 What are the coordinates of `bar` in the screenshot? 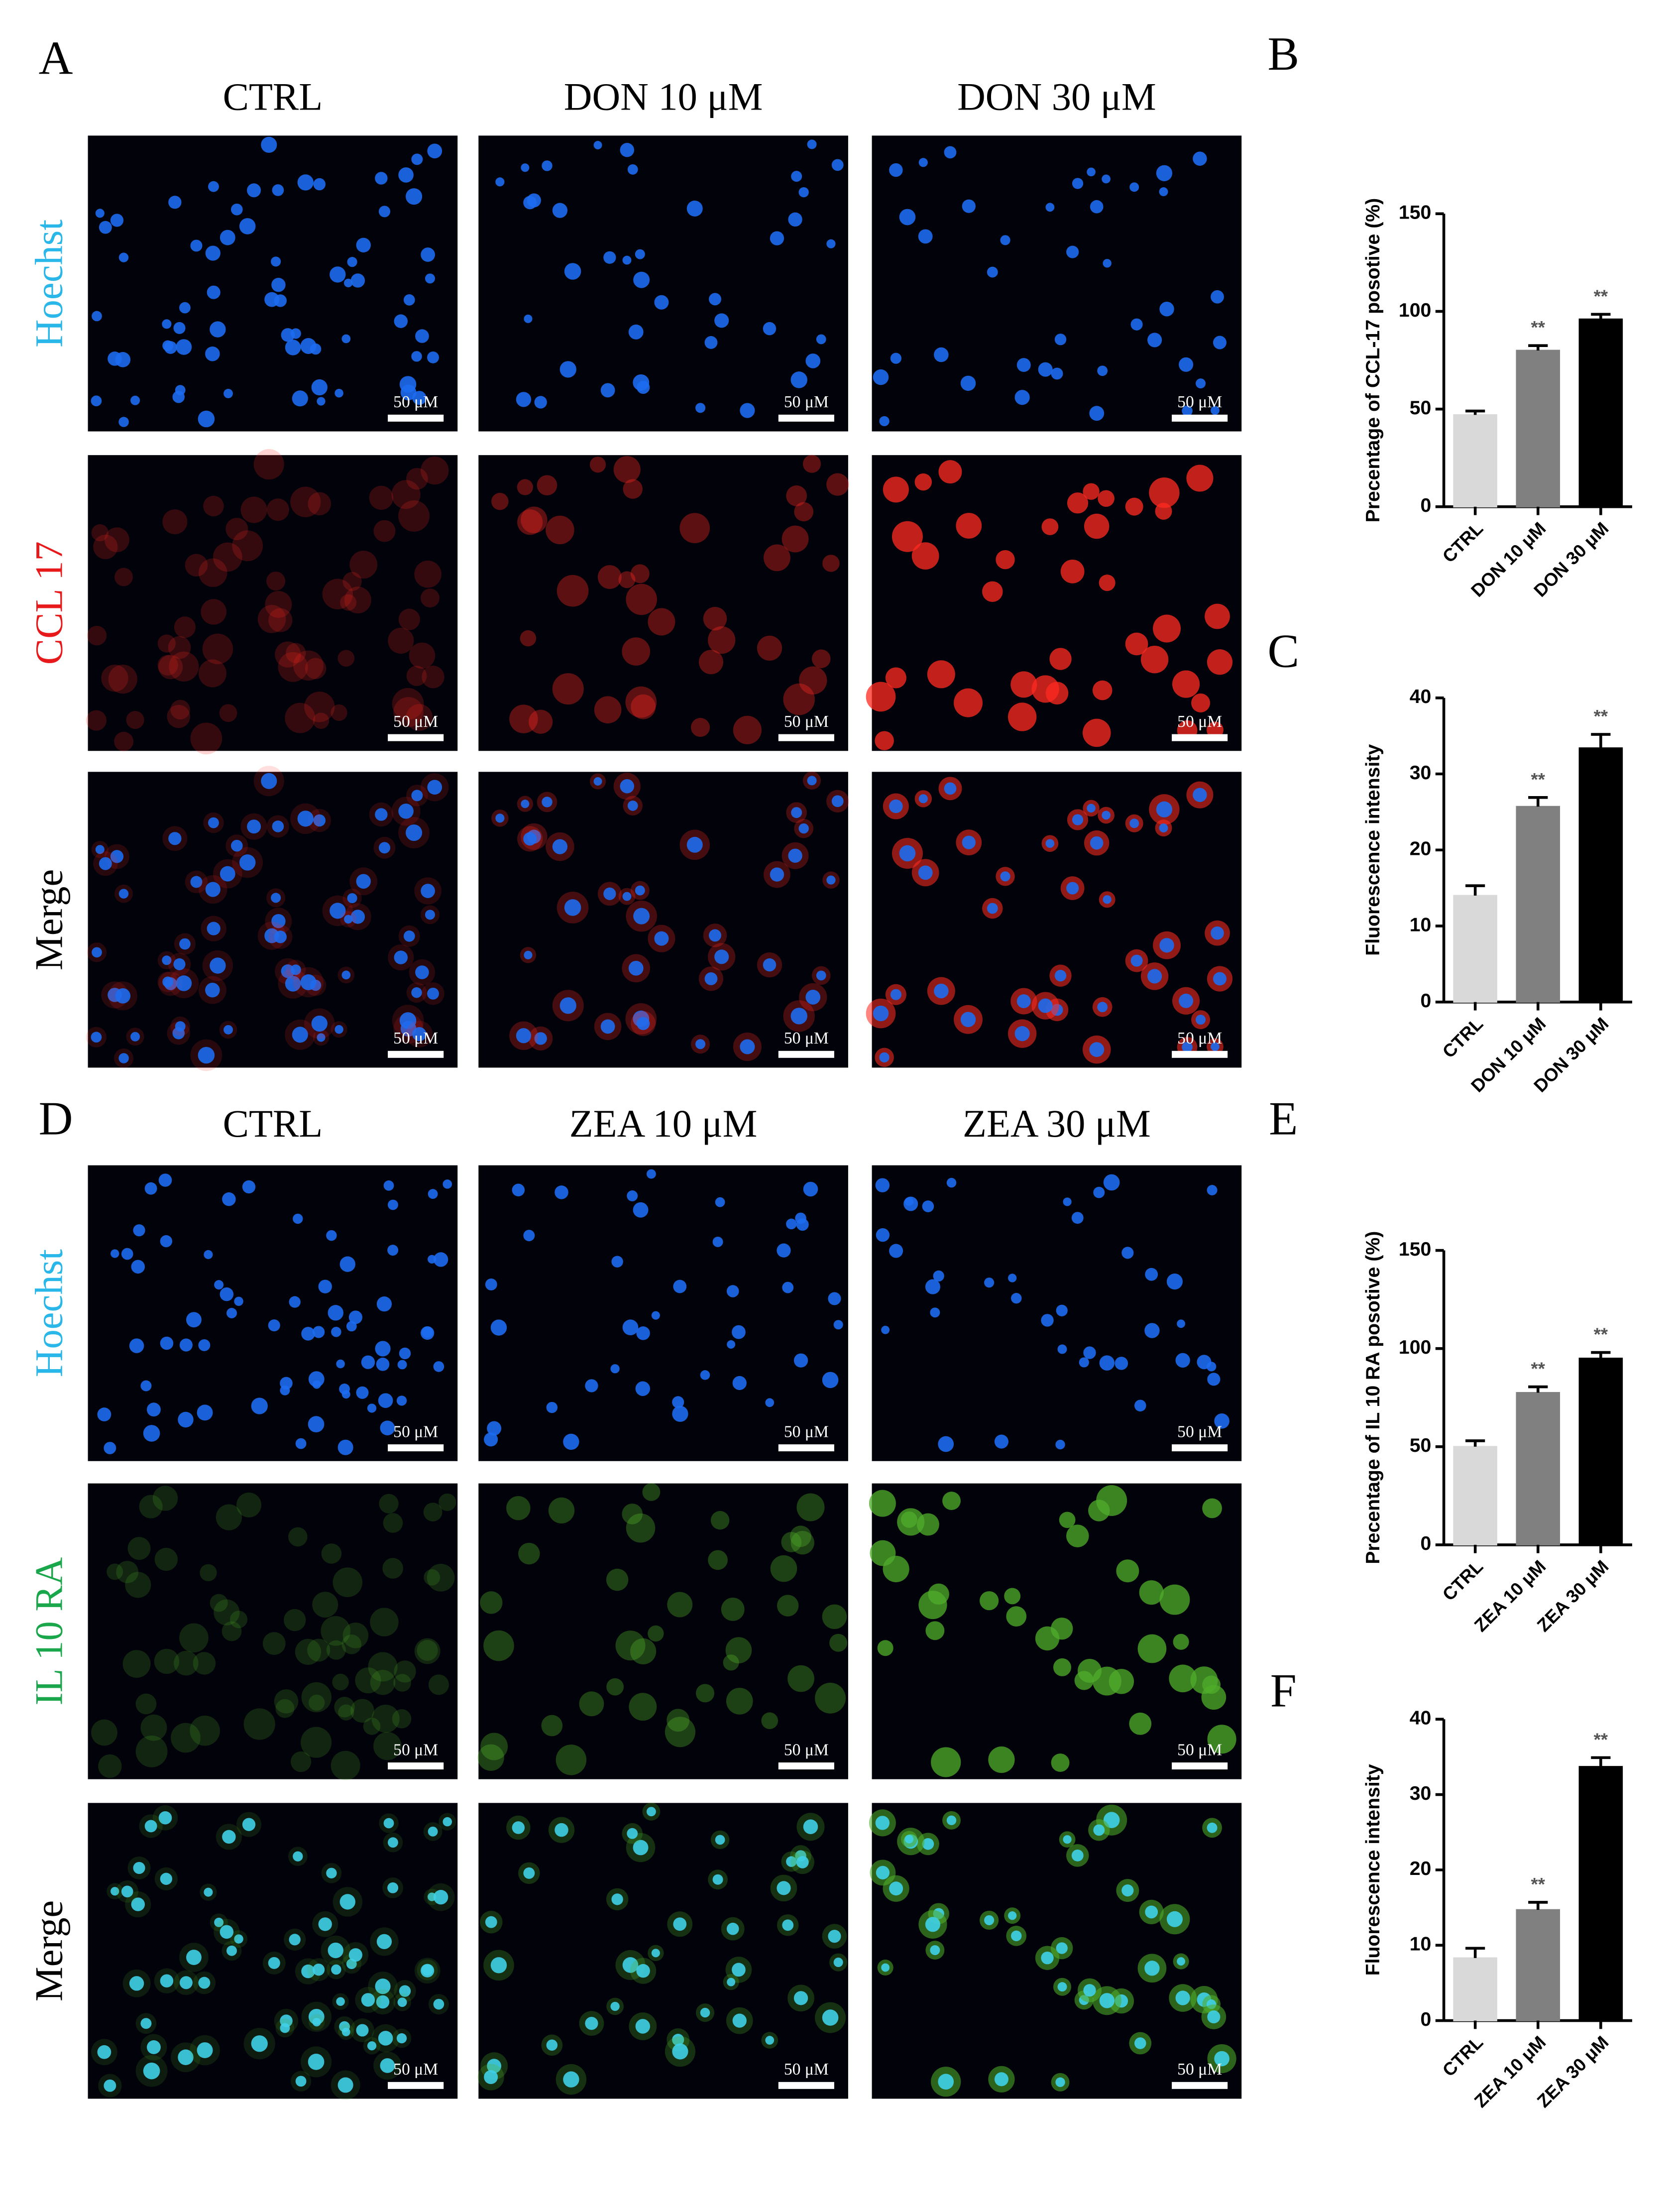 It's located at (1539, 428).